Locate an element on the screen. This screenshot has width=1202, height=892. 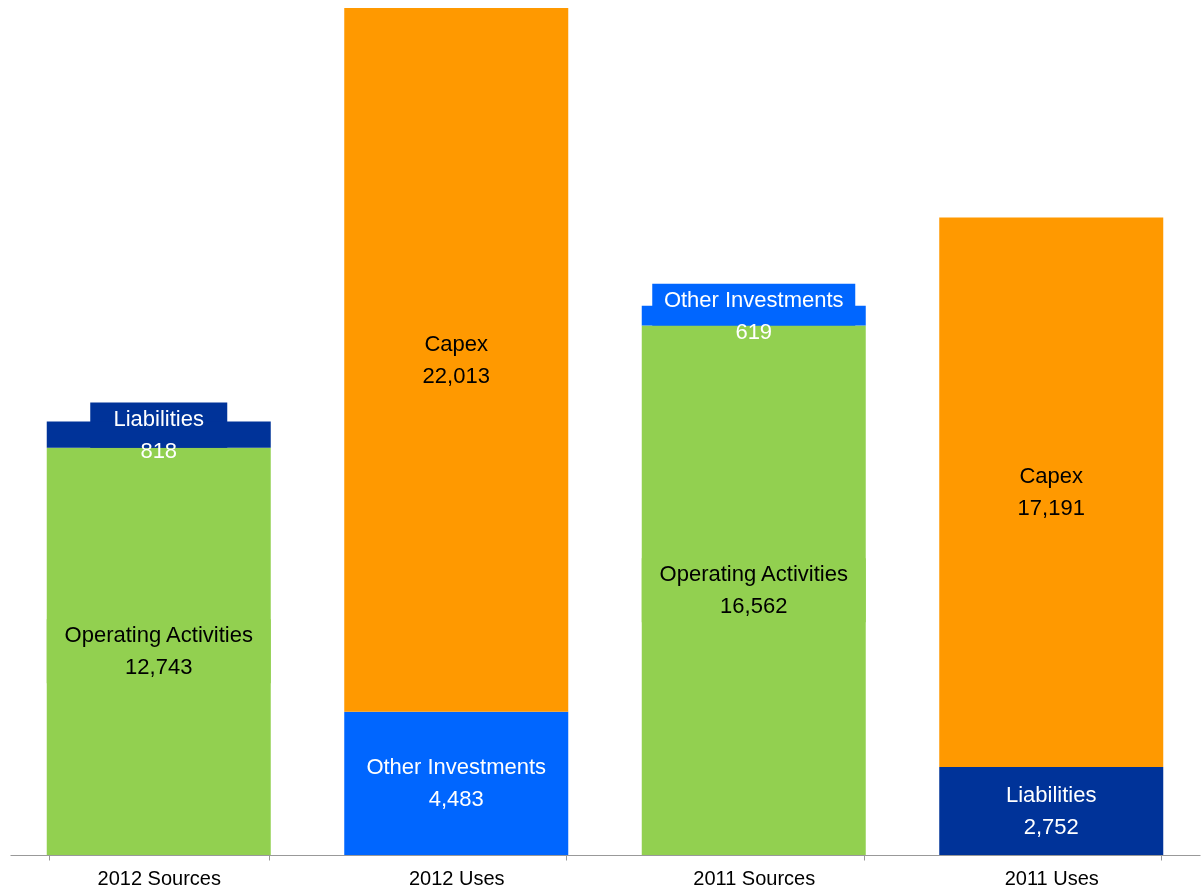
data-label: 619 is located at coordinates (754, 331).